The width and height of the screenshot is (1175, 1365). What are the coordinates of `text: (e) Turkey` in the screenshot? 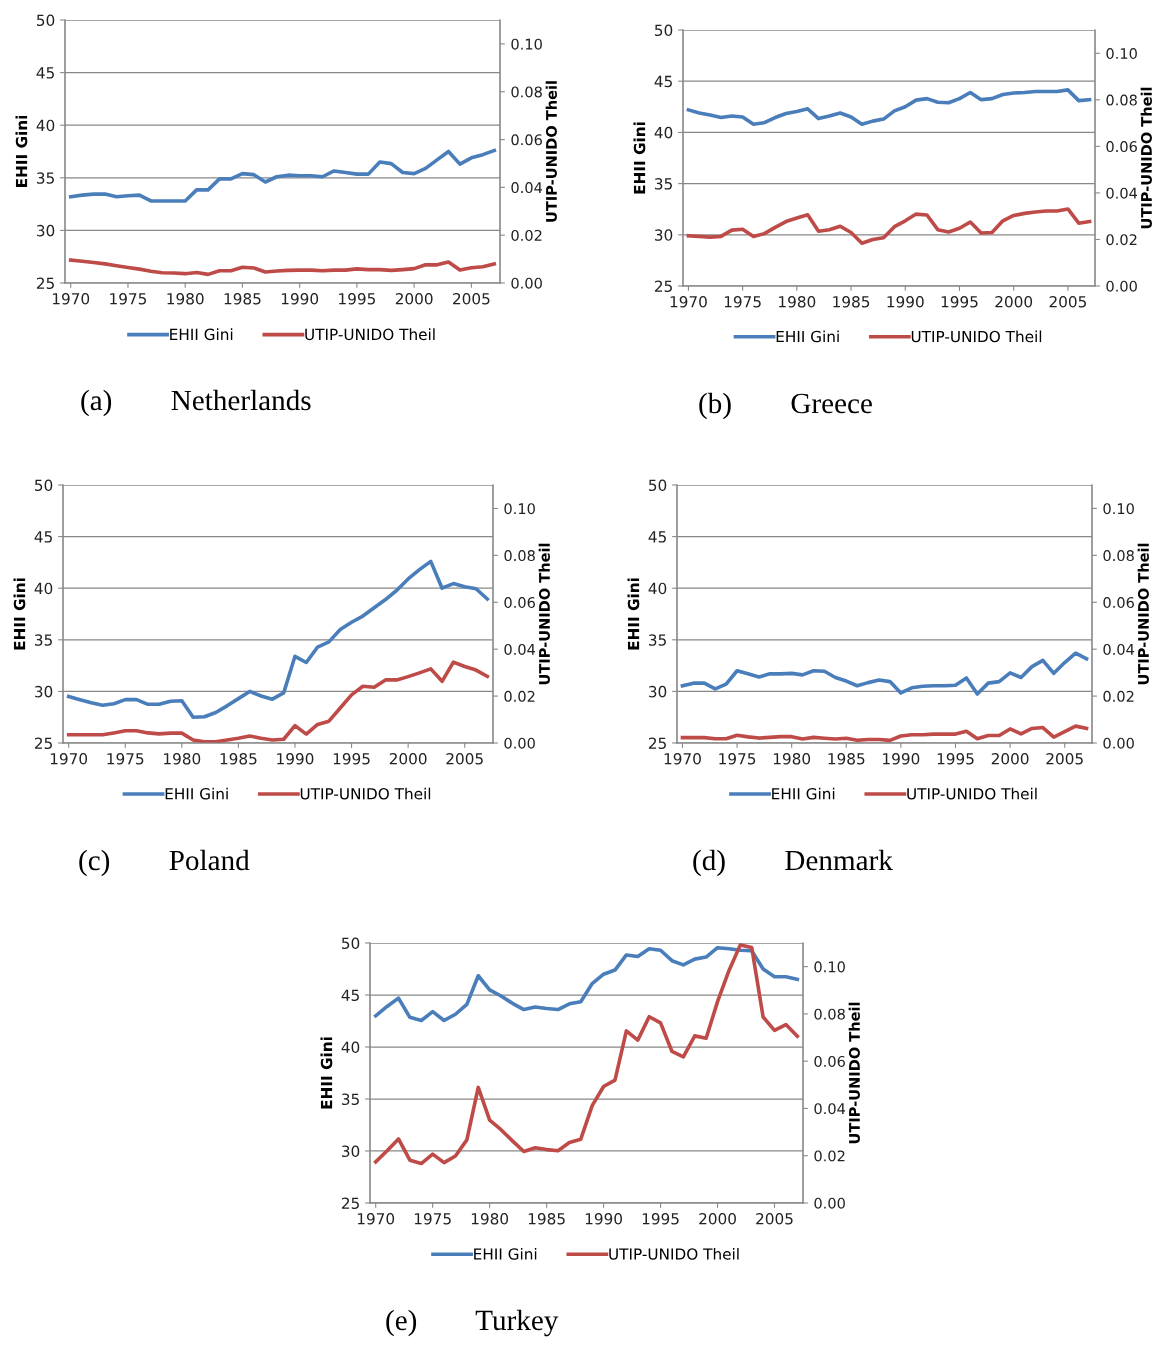 It's located at (472, 1323).